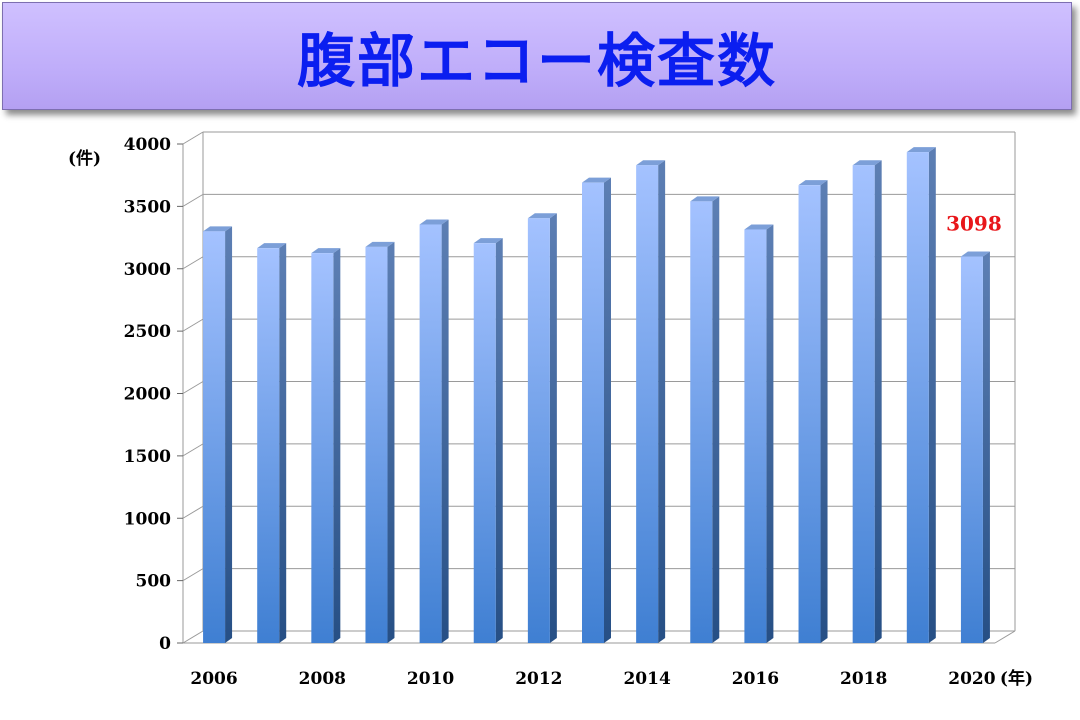 This screenshot has width=1080, height=720. What do you see at coordinates (147, 332) in the screenshot?
I see `y-tick-label: 2500` at bounding box center [147, 332].